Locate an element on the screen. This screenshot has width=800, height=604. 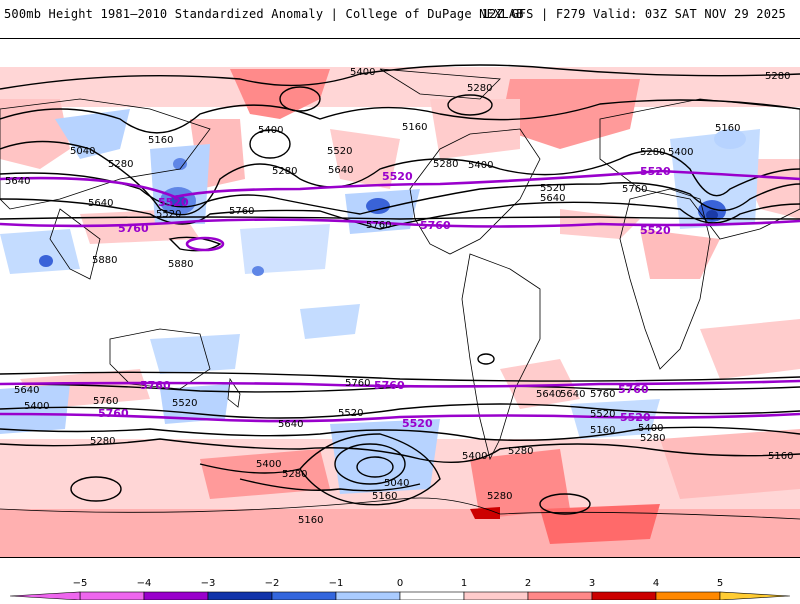
colorbar-legend: −5 −4 −3 −2 −1 0 1 2 3 4 5 is located at coordinates (400, 580).